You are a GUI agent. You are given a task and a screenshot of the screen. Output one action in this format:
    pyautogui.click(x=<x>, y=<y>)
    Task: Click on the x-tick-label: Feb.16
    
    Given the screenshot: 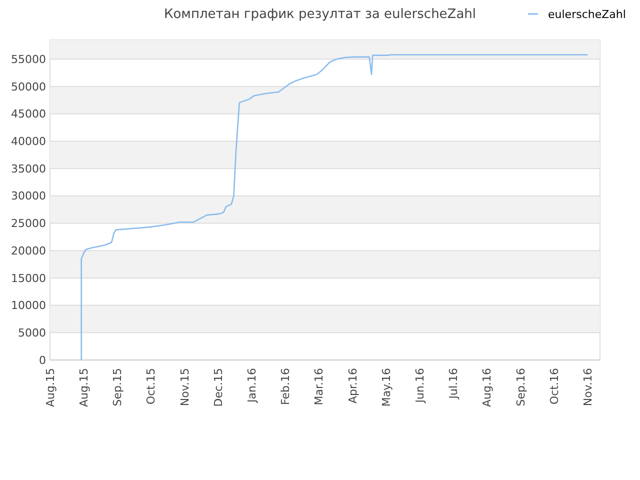 What is the action you would take?
    pyautogui.click(x=285, y=386)
    